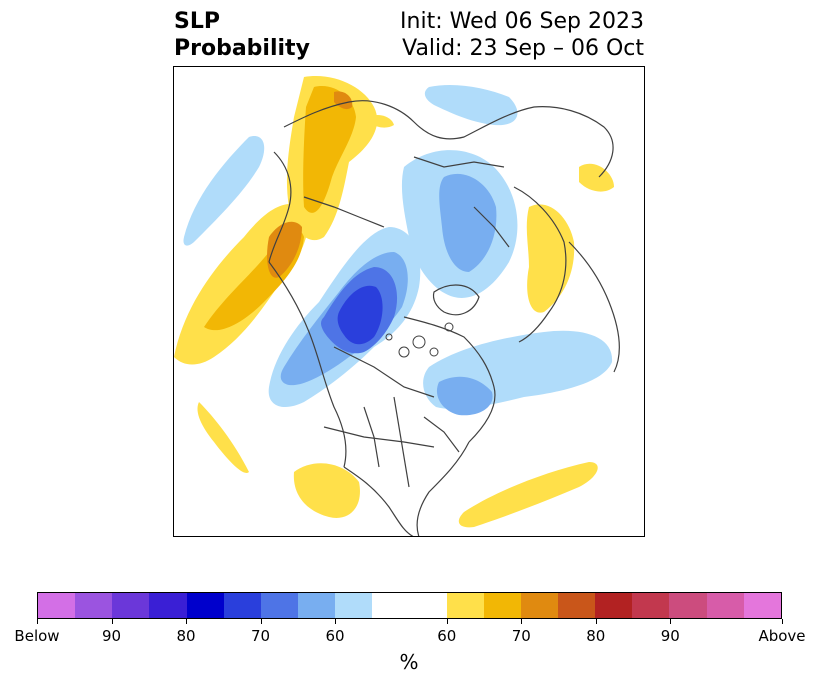 The height and width of the screenshot is (686, 819). Describe the element at coordinates (522, 21) in the screenshot. I see `init-date-label: Init: Wed 06 Sep 2023` at that location.